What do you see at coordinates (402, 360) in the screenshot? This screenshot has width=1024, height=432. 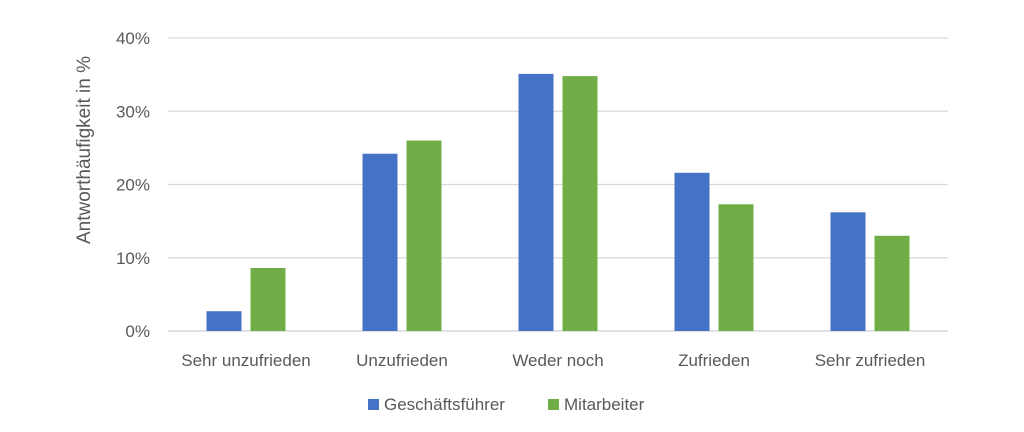 I see `x-tick-label: Unzufrieden` at bounding box center [402, 360].